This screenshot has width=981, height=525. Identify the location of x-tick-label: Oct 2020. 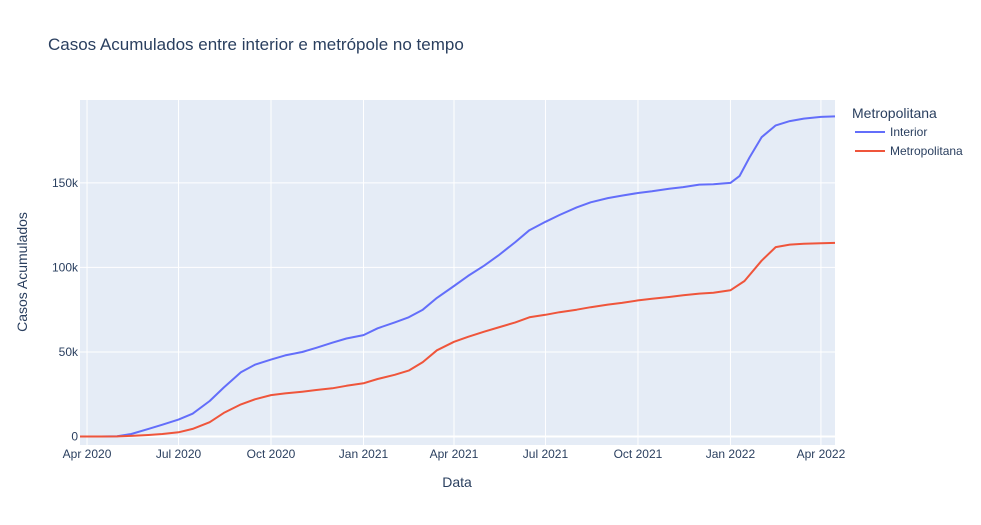
(271, 454).